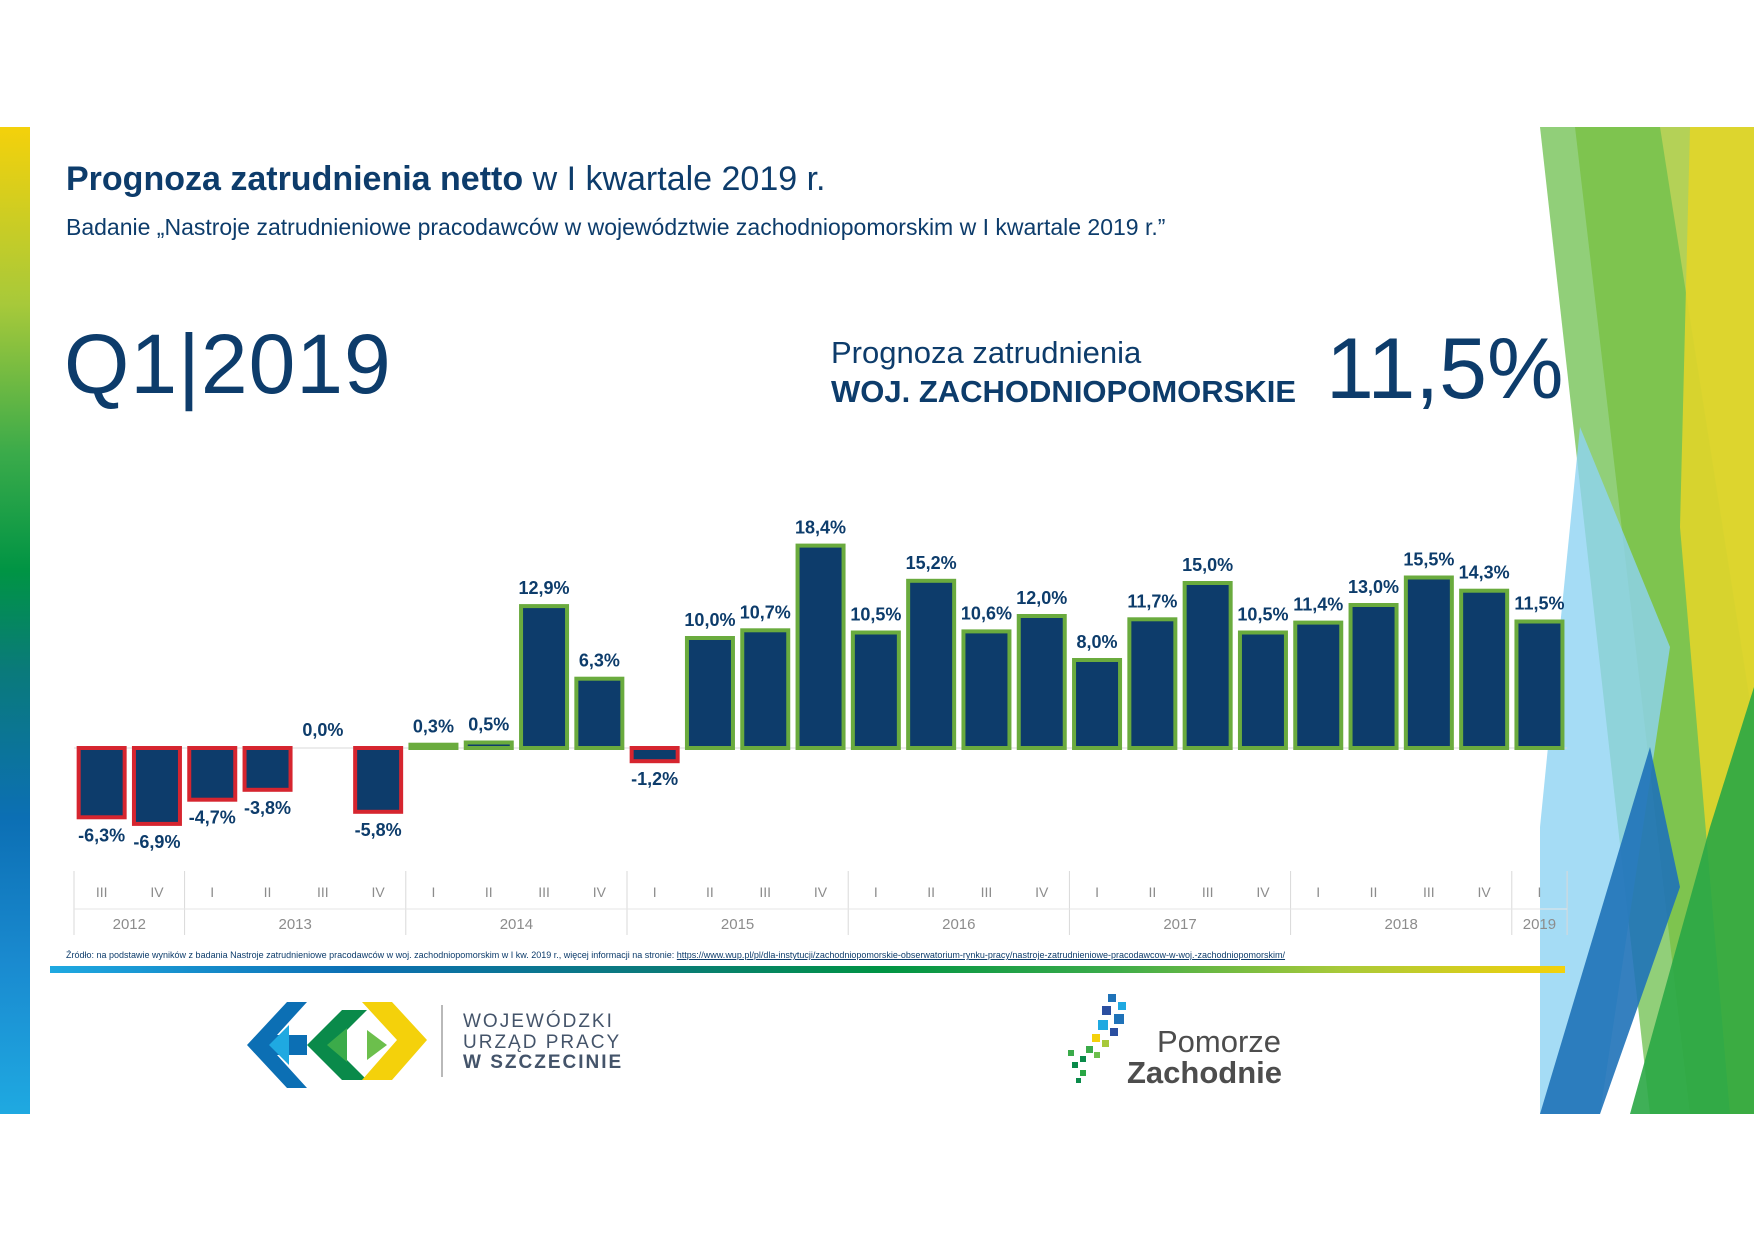 The height and width of the screenshot is (1240, 1754). Describe the element at coordinates (101, 835) in the screenshot. I see `data-label: -6,3%` at that location.